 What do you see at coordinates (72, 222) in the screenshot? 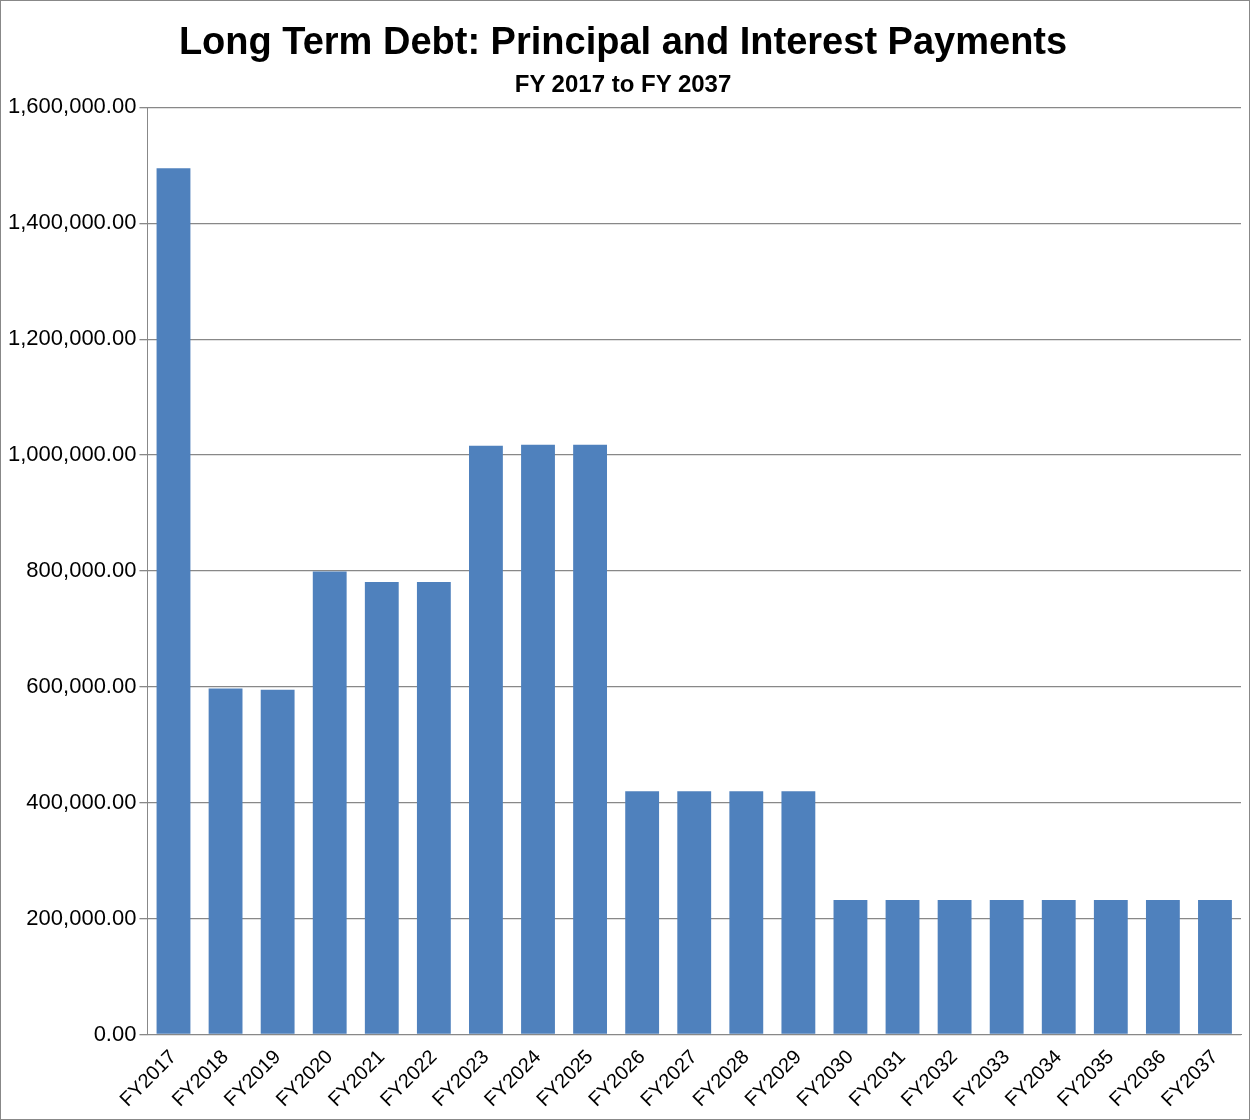
I see `y-tick-label: 1,400,000.00` at bounding box center [72, 222].